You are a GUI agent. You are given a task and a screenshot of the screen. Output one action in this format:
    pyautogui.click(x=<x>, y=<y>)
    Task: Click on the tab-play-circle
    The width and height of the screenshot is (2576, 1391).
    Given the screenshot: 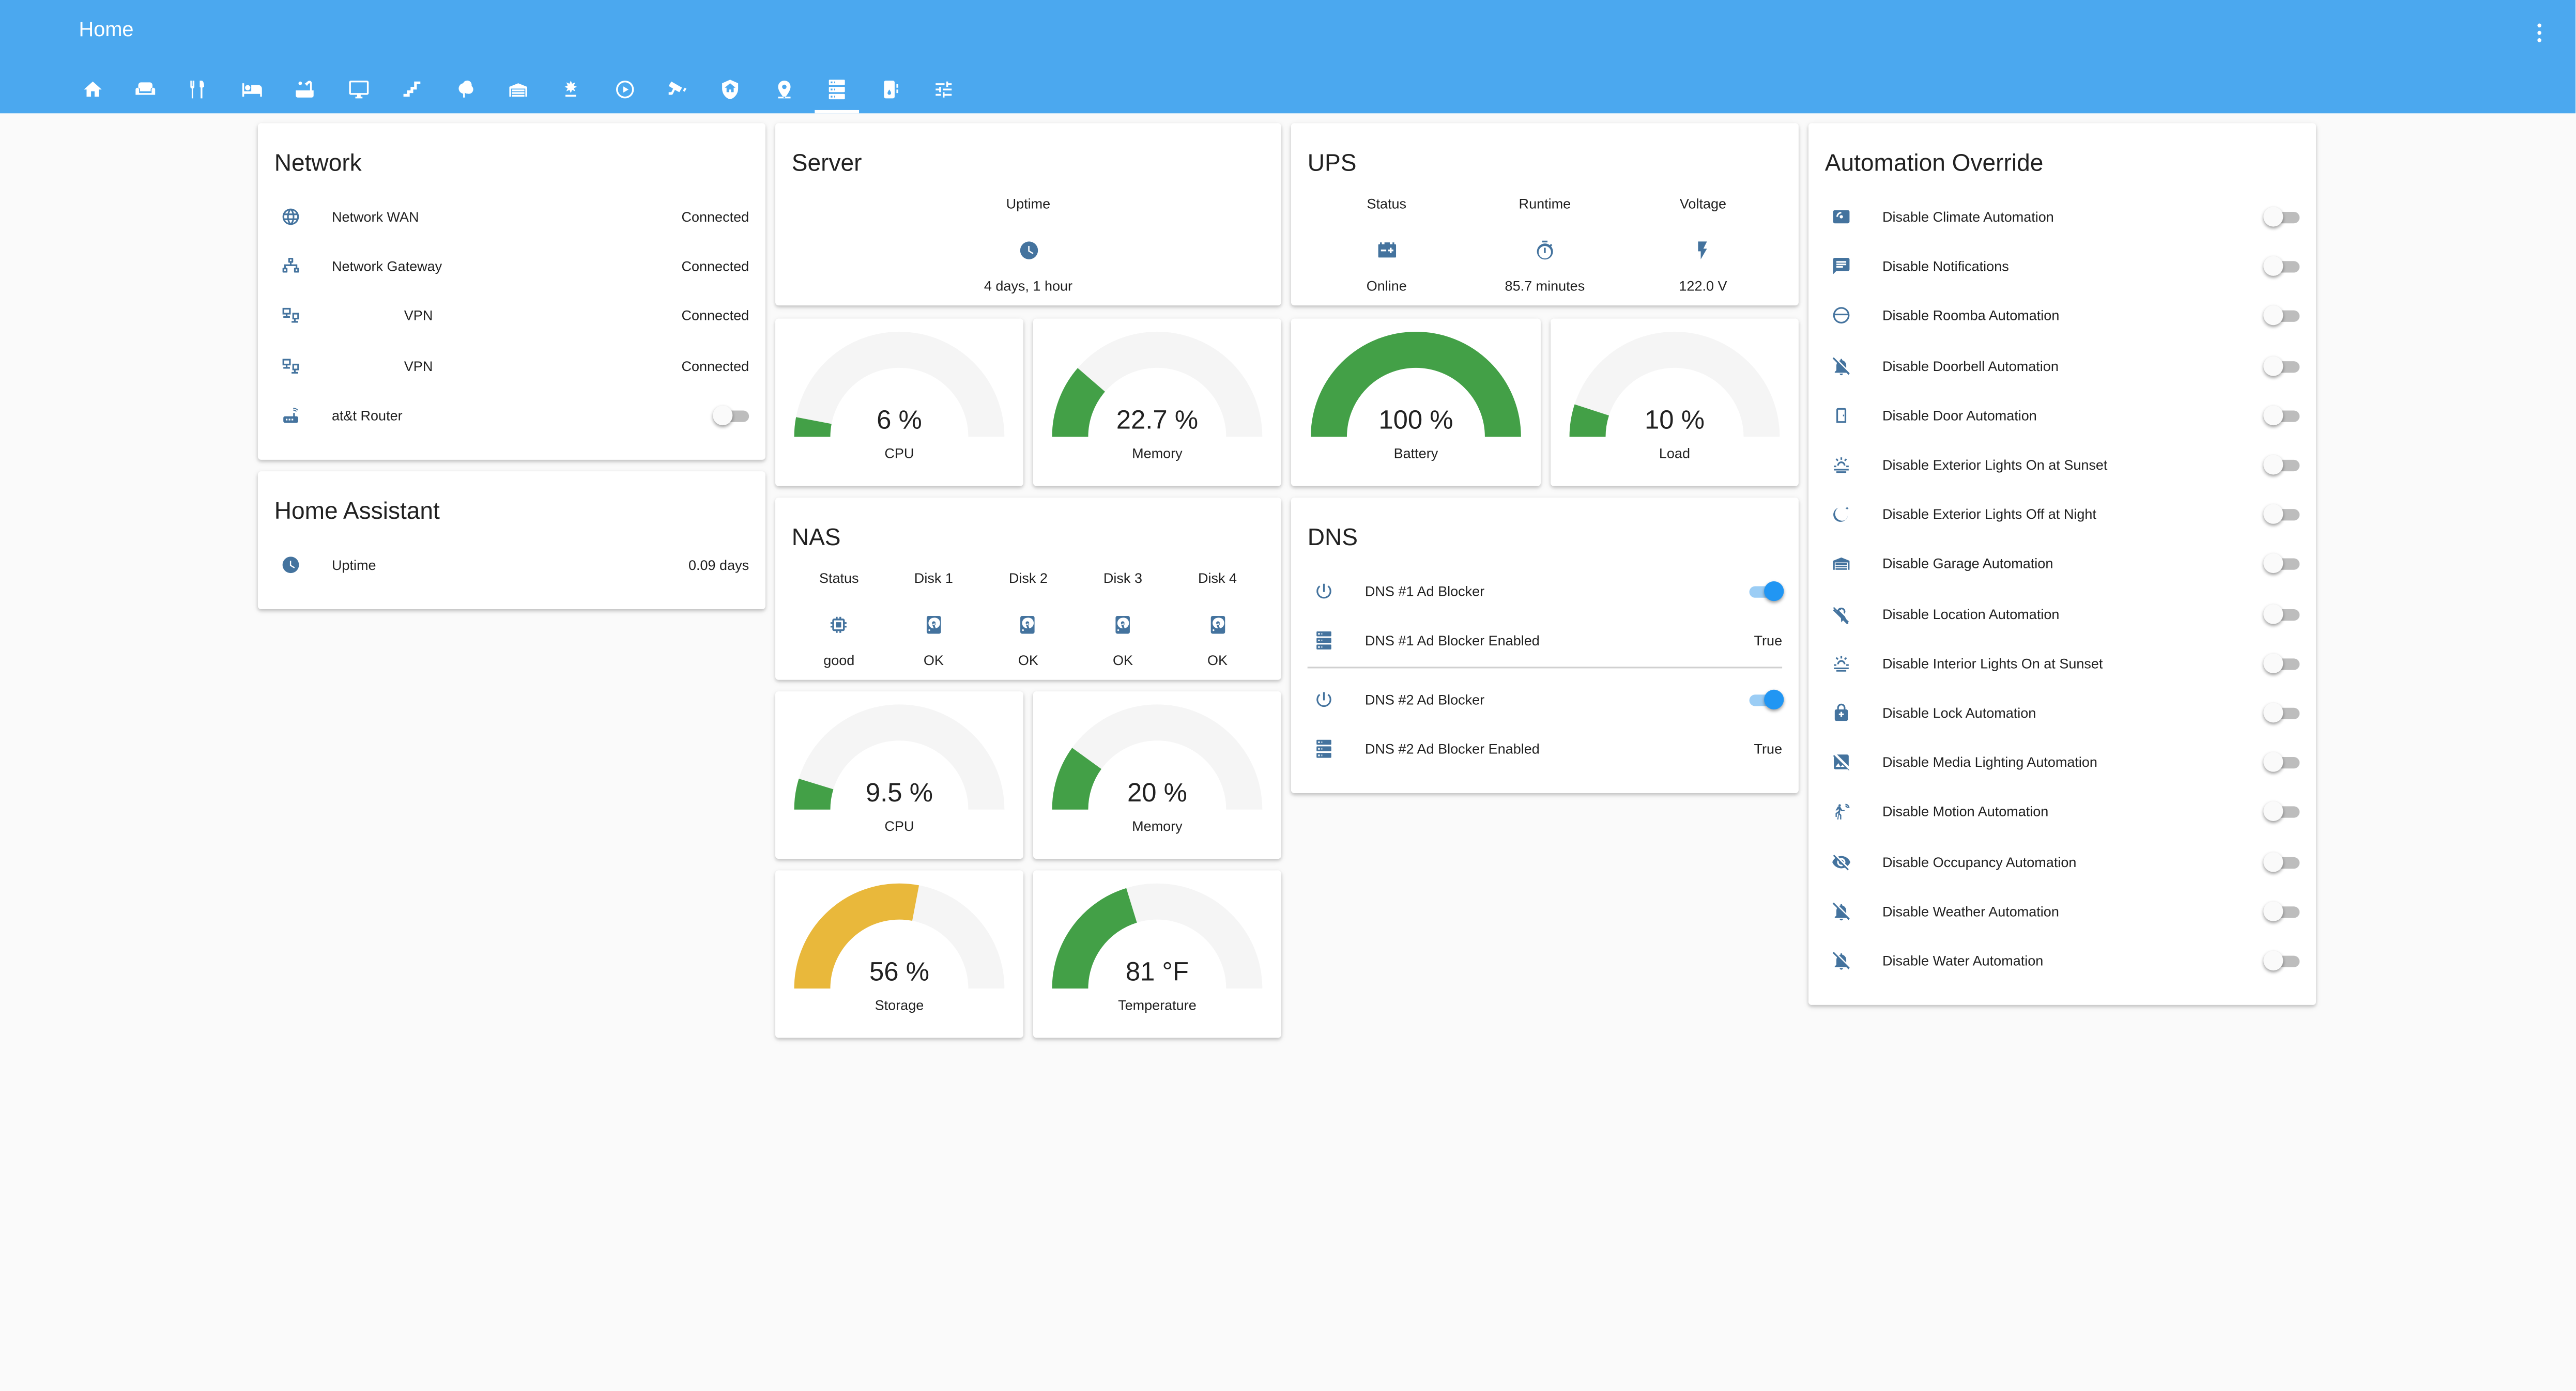 What is the action you would take?
    pyautogui.click(x=624, y=89)
    